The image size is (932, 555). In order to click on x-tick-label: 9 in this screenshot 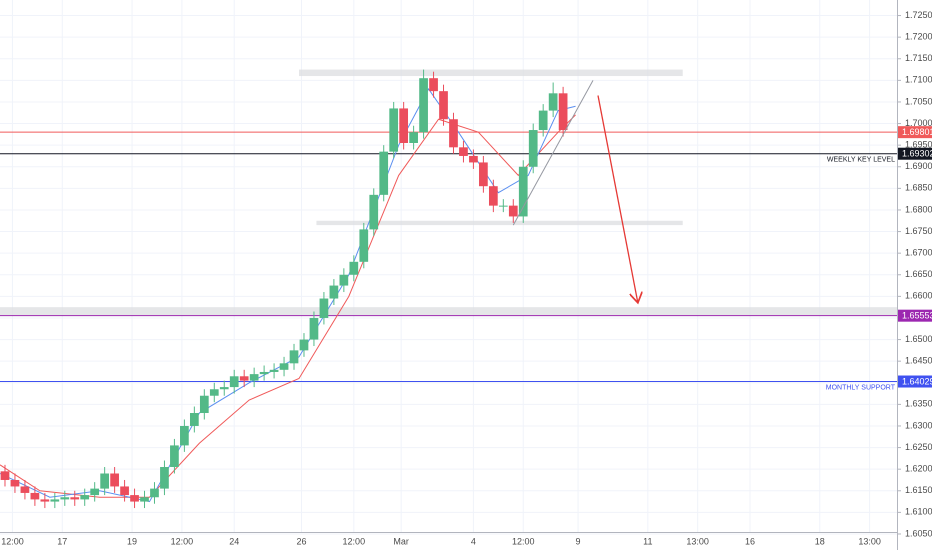, I will do `click(578, 541)`.